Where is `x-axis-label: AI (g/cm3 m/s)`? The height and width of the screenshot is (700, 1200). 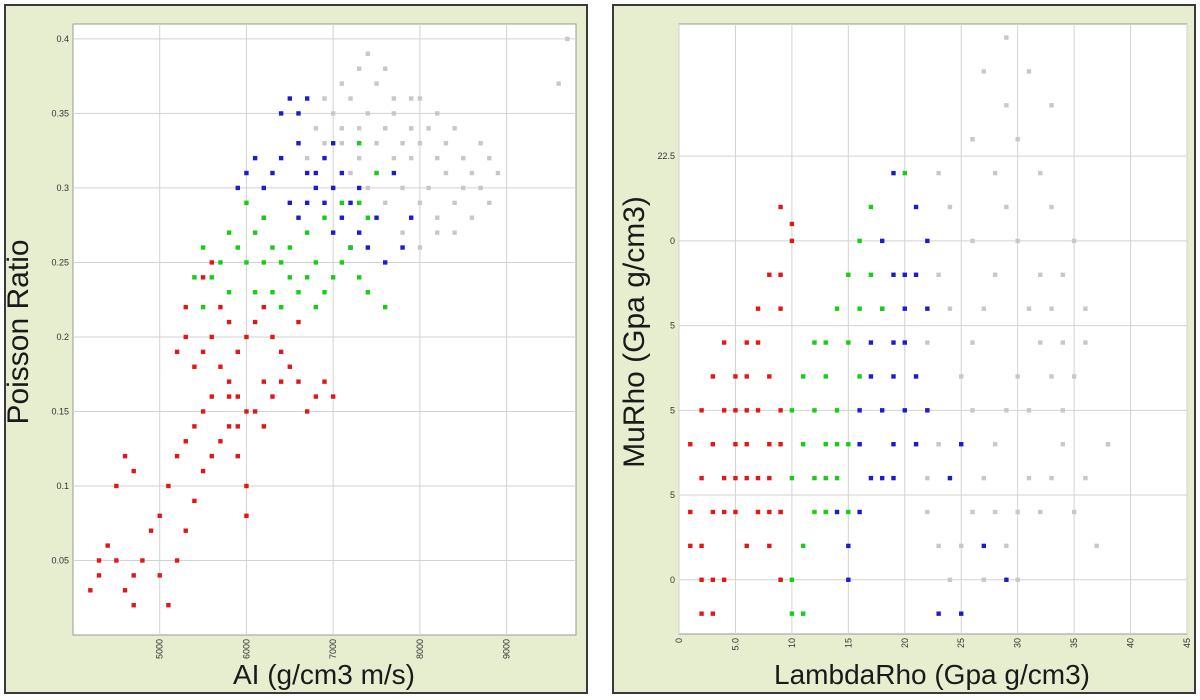 x-axis-label: AI (g/cm3 m/s) is located at coordinates (324, 674).